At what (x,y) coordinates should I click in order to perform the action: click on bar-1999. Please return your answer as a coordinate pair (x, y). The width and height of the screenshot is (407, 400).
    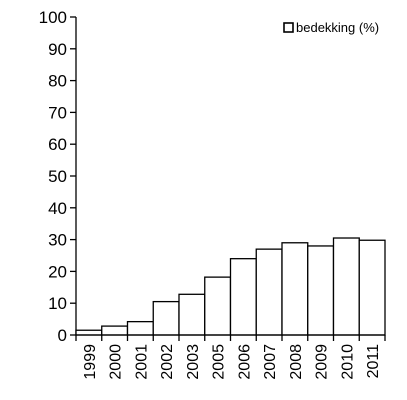
    Looking at the image, I should click on (89, 332).